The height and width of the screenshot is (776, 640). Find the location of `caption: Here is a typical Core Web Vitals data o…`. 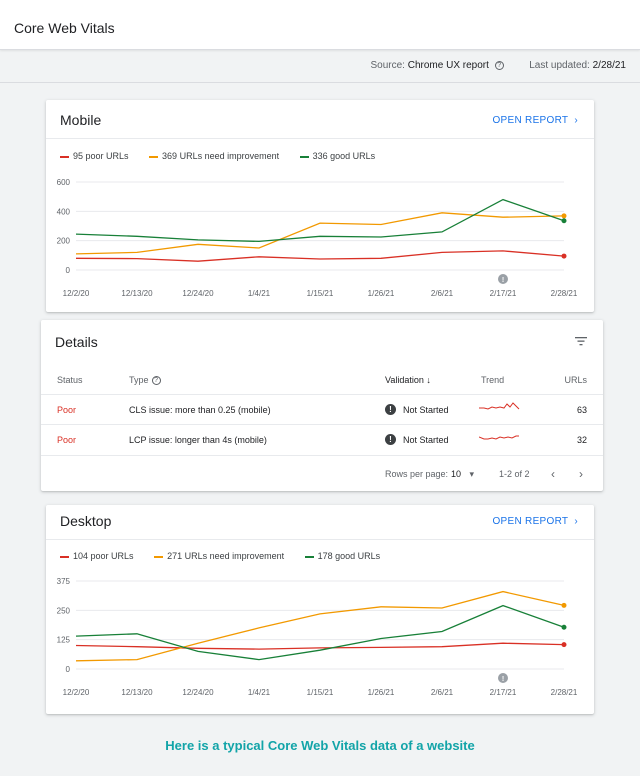

caption: Here is a typical Core Web Vitals data o… is located at coordinates (320, 745).